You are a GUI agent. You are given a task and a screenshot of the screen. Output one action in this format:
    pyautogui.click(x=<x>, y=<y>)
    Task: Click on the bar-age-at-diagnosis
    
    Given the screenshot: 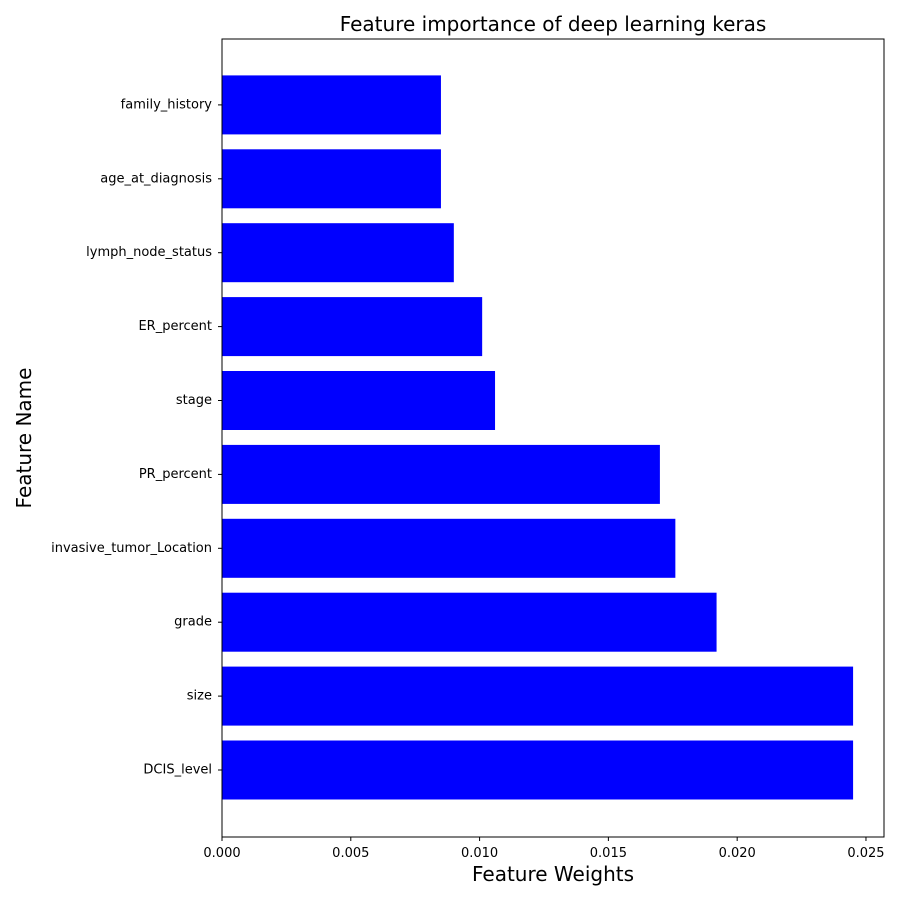 What is the action you would take?
    pyautogui.click(x=331, y=179)
    